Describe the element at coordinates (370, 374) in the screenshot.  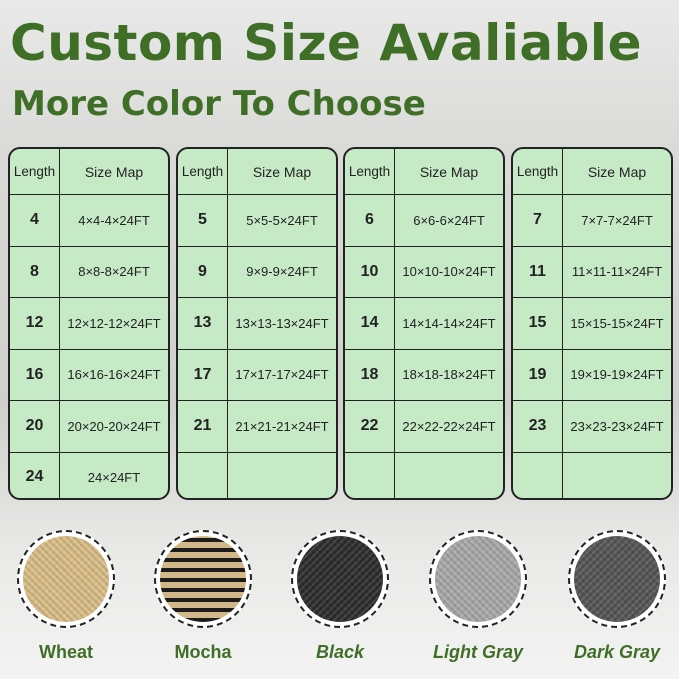
I see `length-cell: 18` at that location.